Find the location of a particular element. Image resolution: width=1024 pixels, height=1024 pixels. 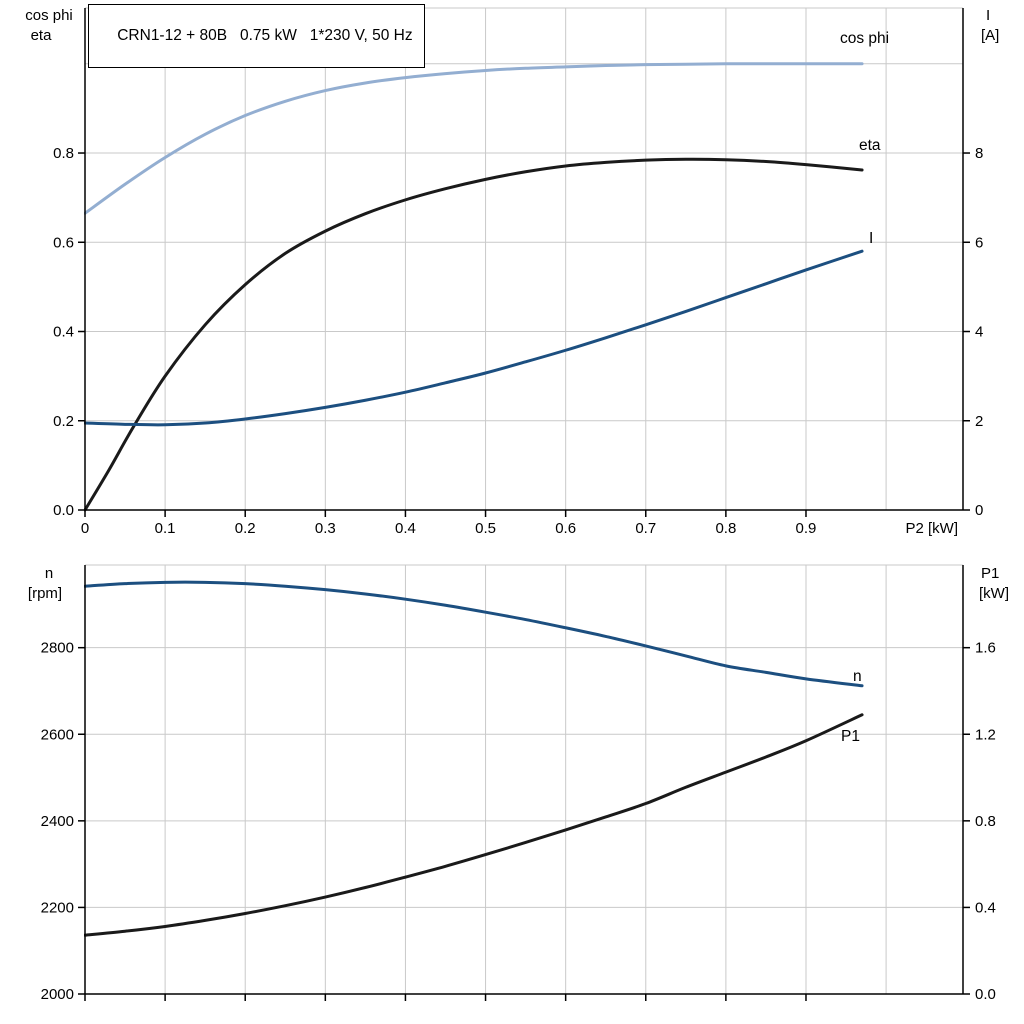

curve-label-p1: P1 is located at coordinates (850, 736).